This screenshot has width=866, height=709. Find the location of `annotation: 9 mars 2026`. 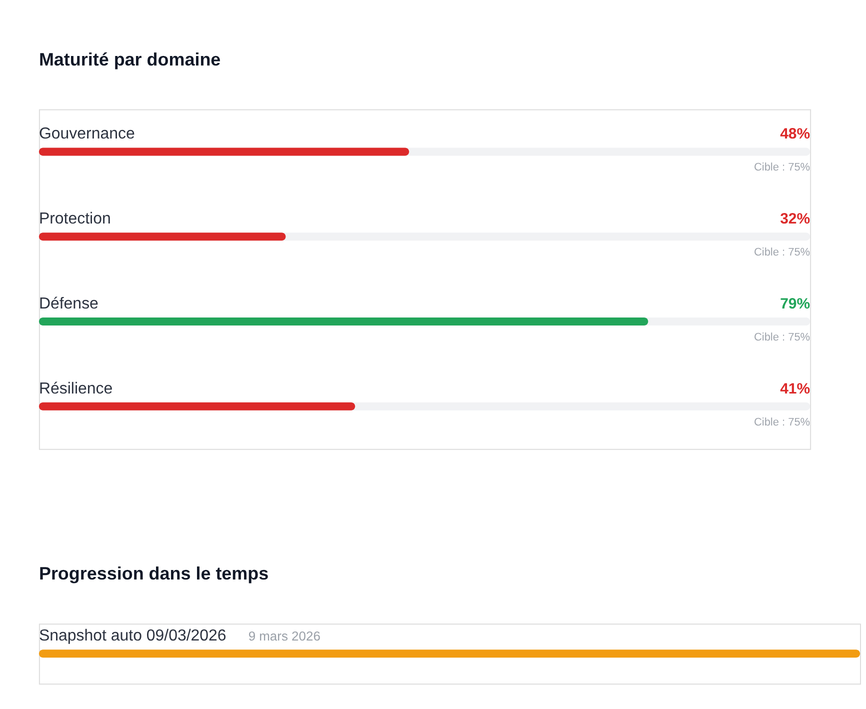

annotation: 9 mars 2026 is located at coordinates (284, 636).